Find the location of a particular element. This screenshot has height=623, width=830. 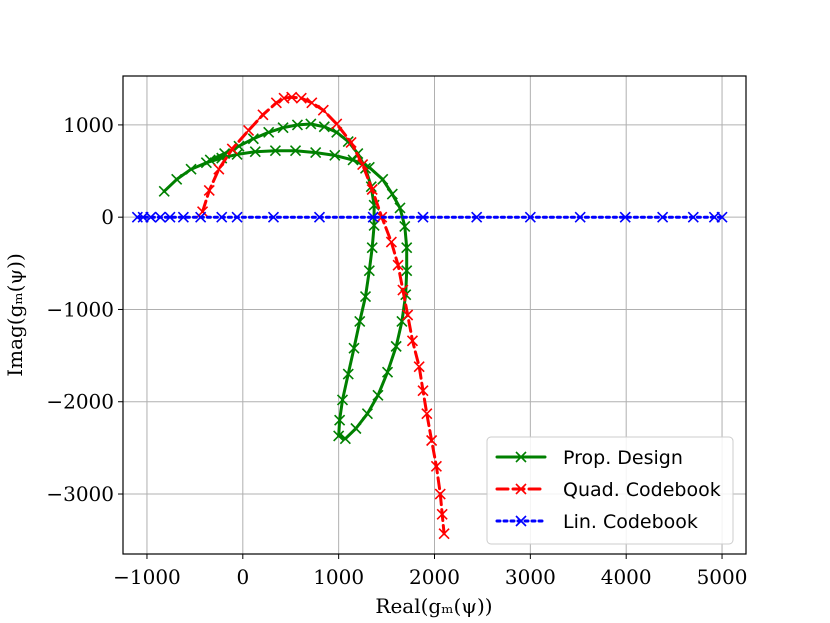

y-tick-label: −1000 is located at coordinates (80, 309).